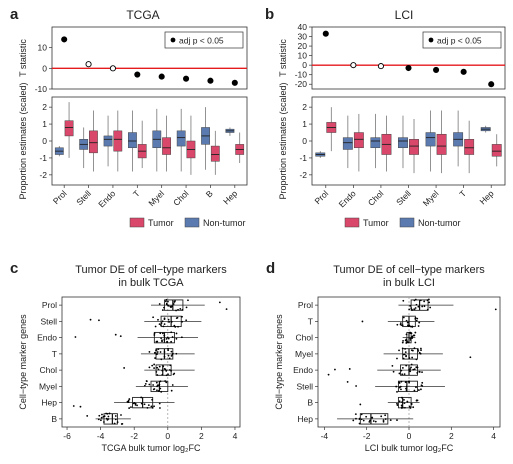  Describe the element at coordinates (409, 283) in the screenshot. I see `chart-subtitle: in bulk LCI` at that location.